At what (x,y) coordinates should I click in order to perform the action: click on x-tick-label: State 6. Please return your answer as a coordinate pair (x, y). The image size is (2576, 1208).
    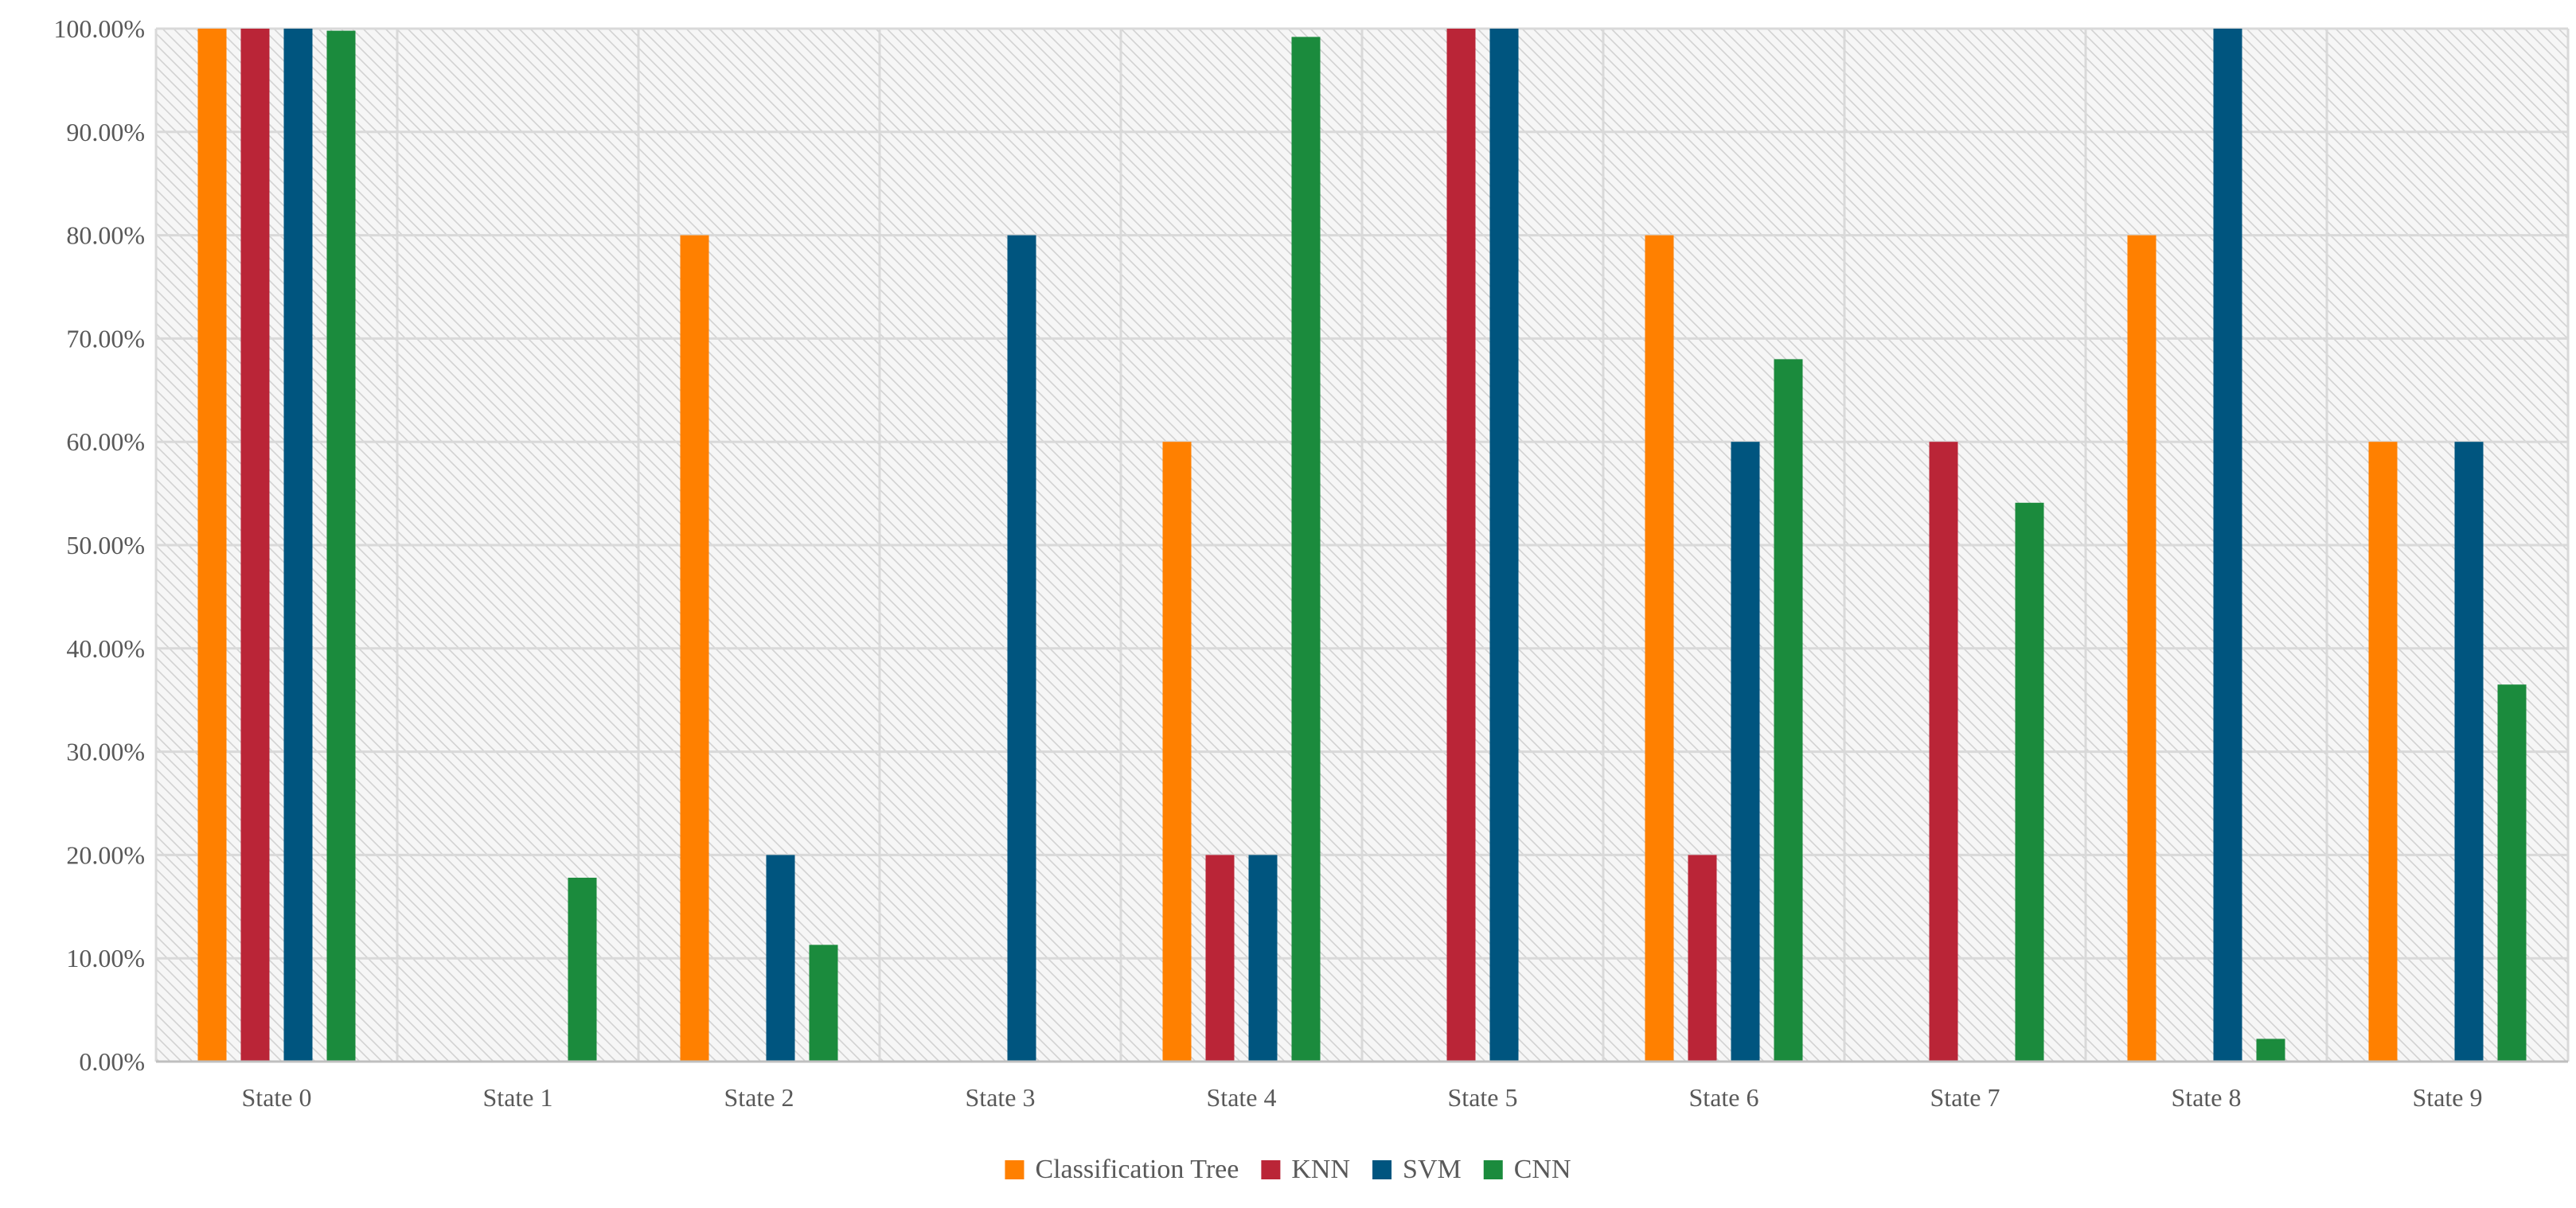
    Looking at the image, I should click on (1724, 1098).